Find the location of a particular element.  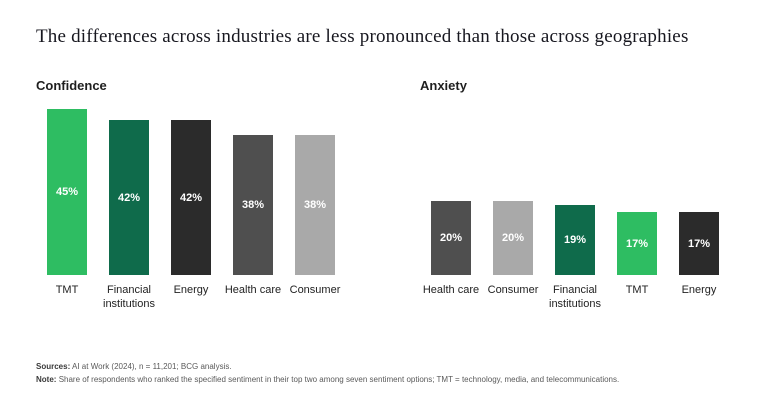

bar-column: 17% TMT is located at coordinates (637, 209).